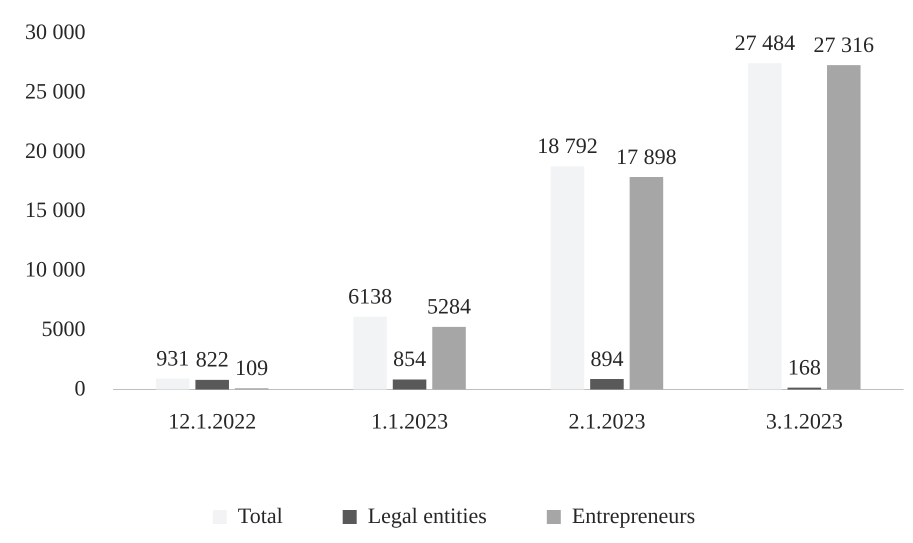 The height and width of the screenshot is (543, 913). Describe the element at coordinates (173, 357) in the screenshot. I see `data-label: 931` at that location.